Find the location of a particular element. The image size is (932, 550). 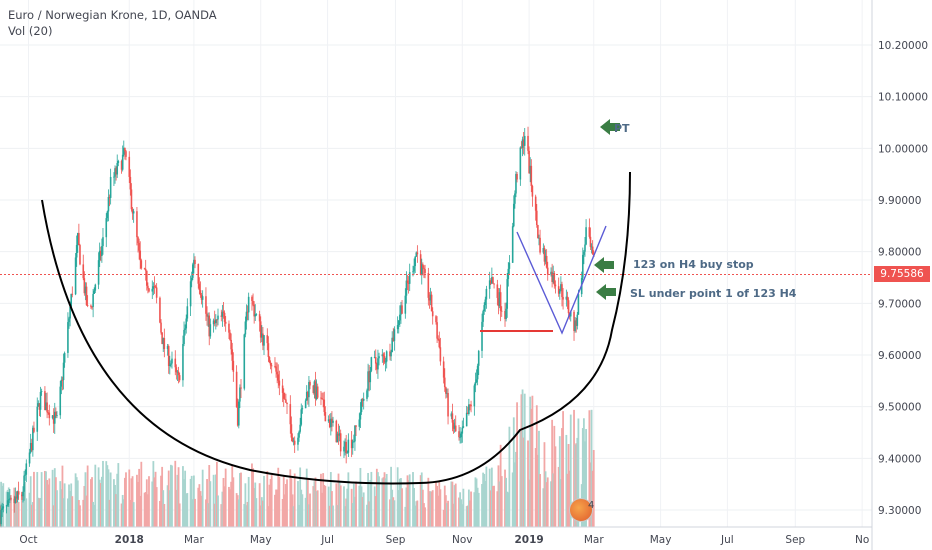

y-tick-label: 10.10000 is located at coordinates (903, 98).